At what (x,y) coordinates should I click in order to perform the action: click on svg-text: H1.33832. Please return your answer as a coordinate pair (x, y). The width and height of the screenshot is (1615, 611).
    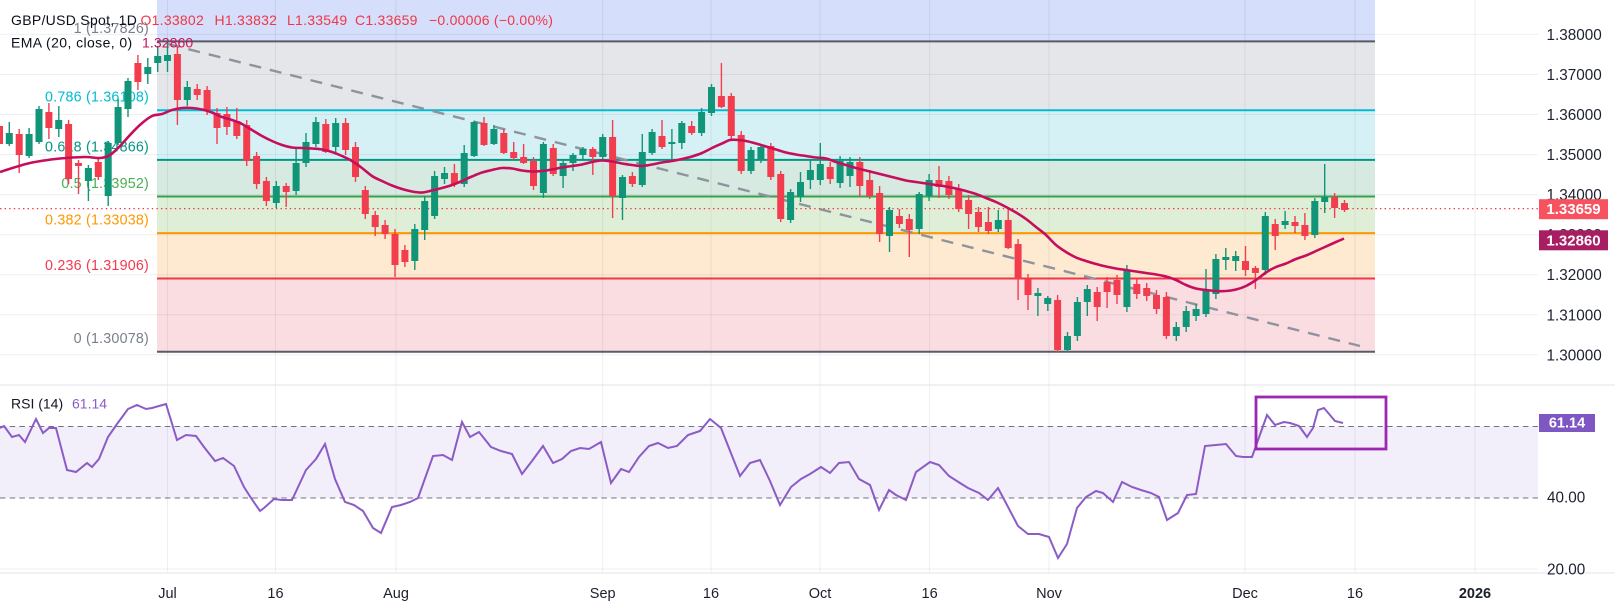
    Looking at the image, I should click on (246, 20).